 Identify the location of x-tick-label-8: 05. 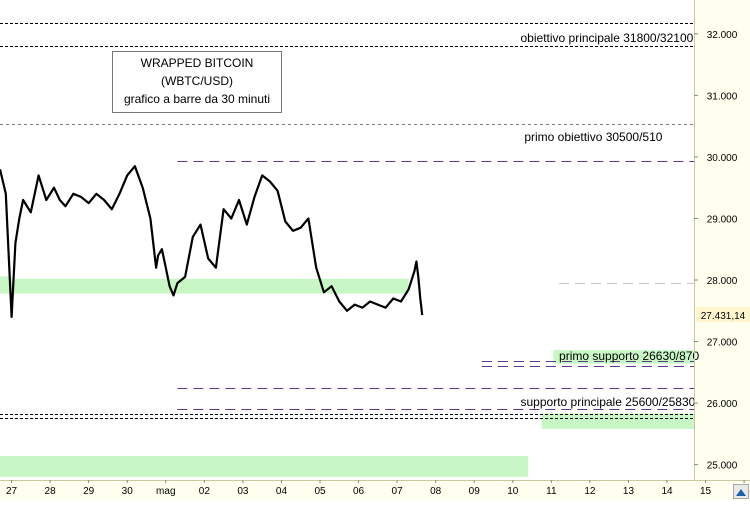
(320, 491).